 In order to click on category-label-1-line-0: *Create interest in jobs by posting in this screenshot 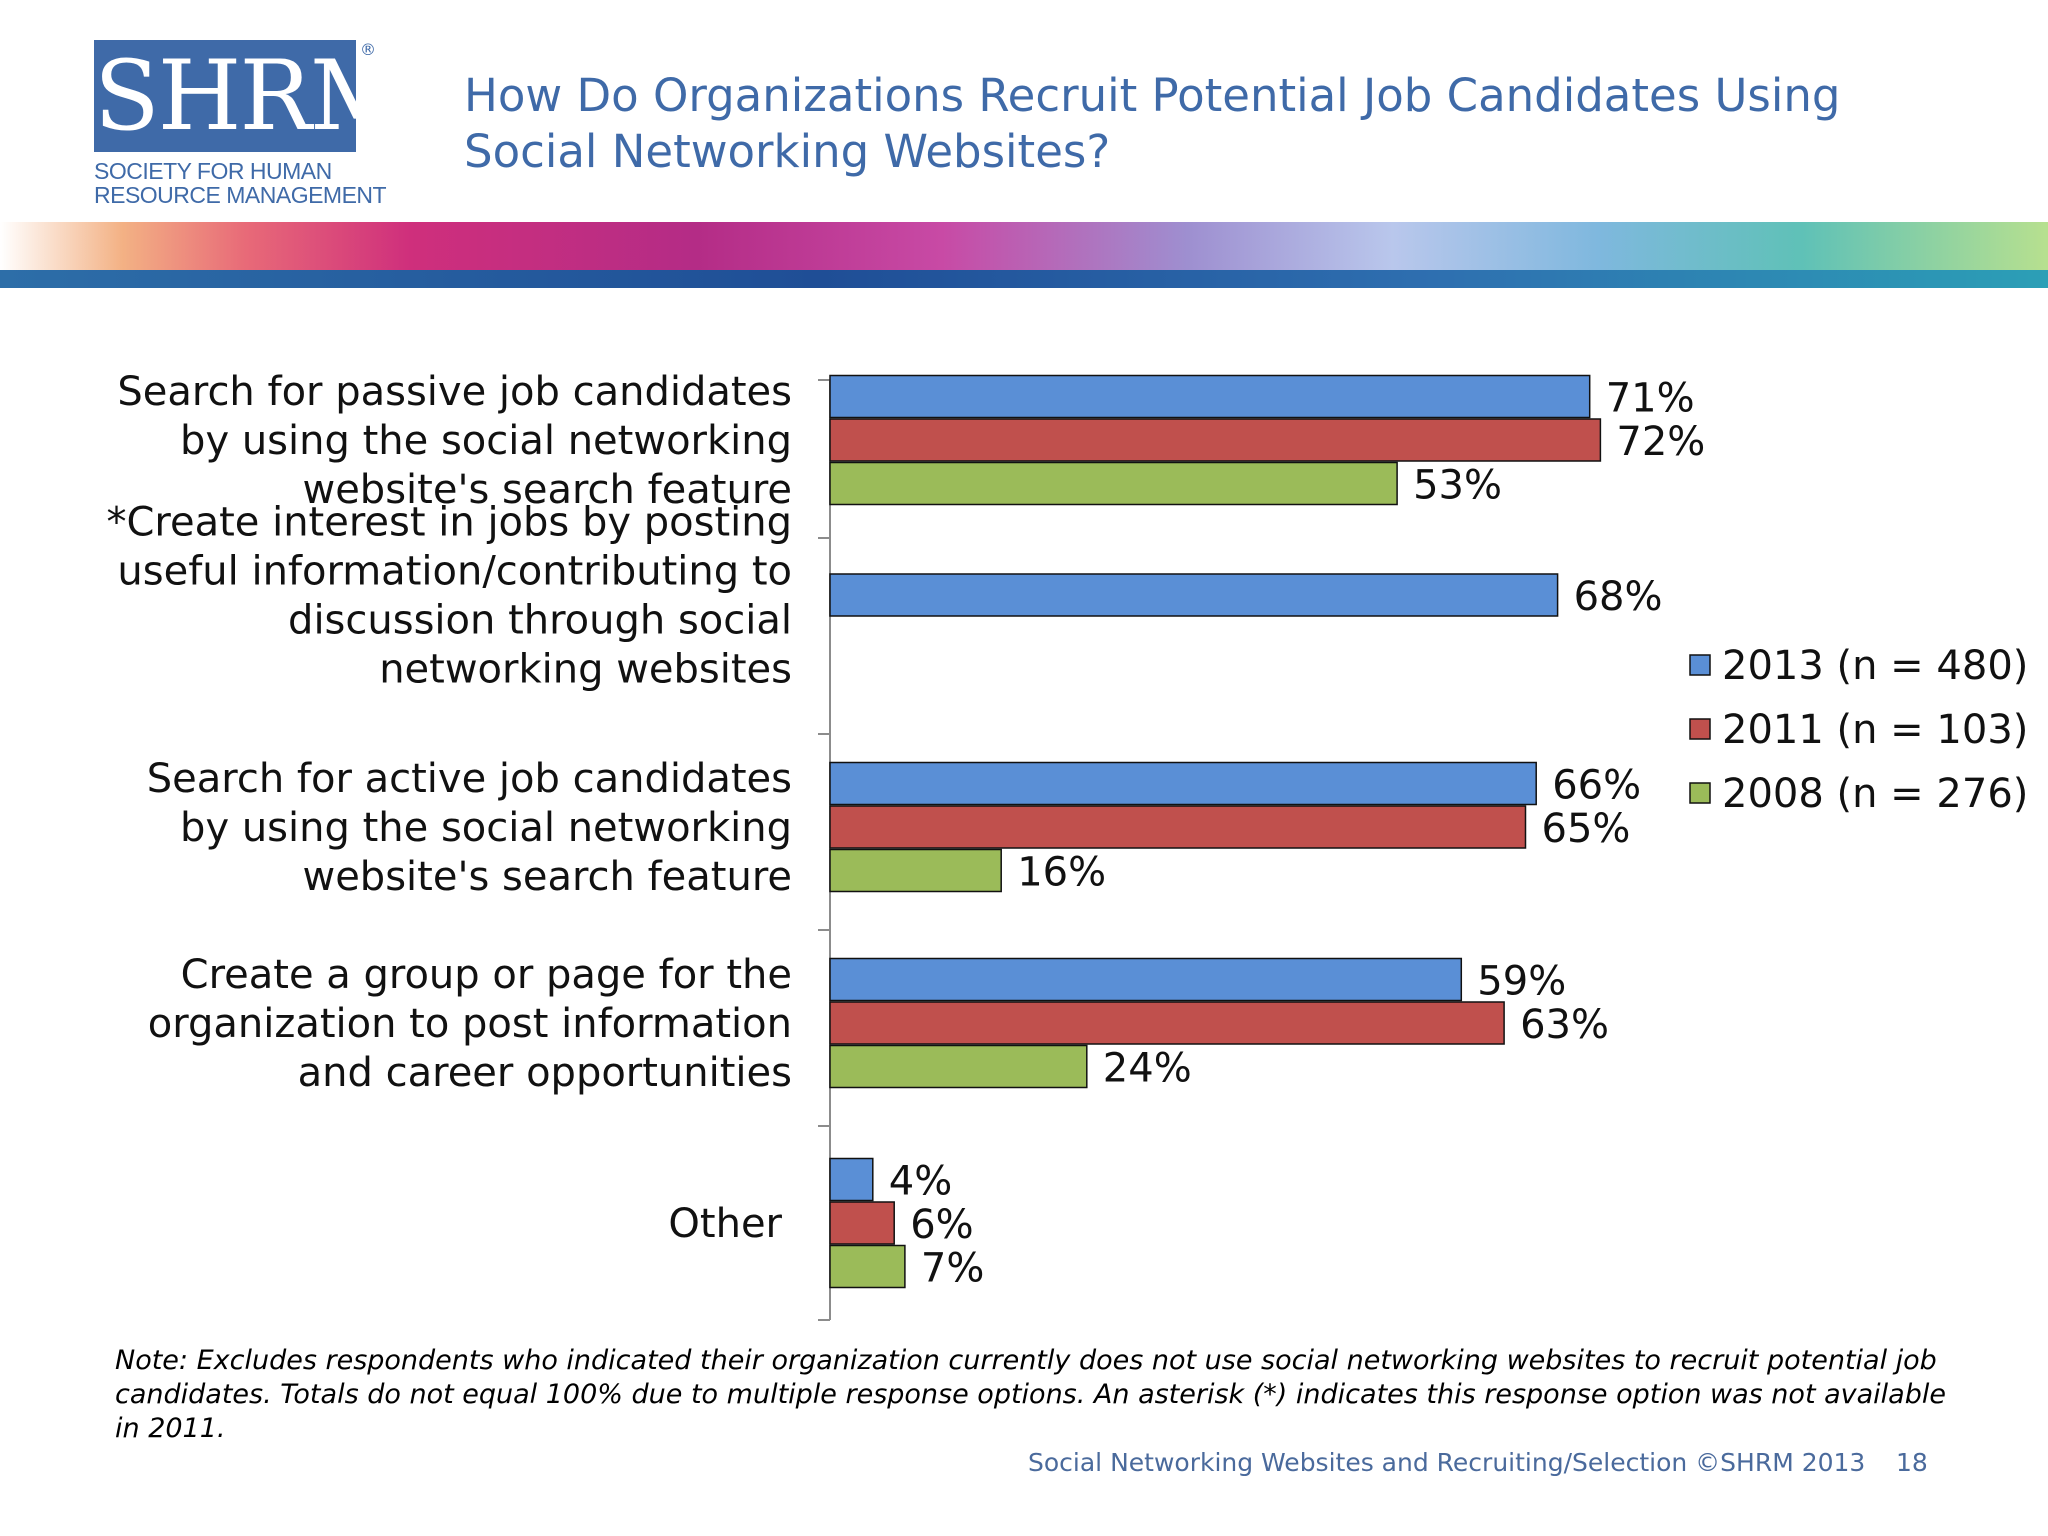, I will do `click(449, 523)`.